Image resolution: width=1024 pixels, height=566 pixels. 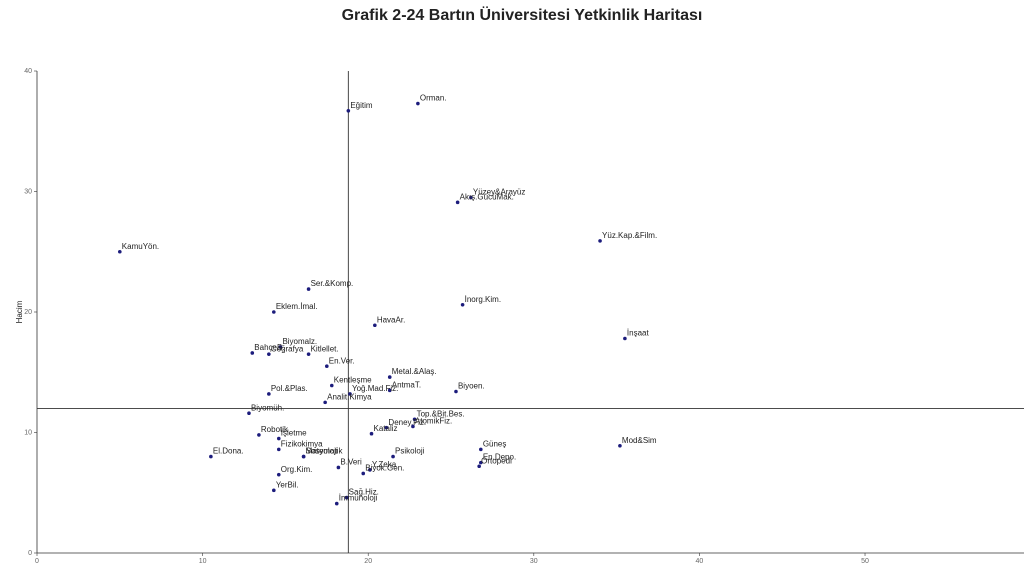 What do you see at coordinates (37, 561) in the screenshot?
I see `x-tick-label: 0` at bounding box center [37, 561].